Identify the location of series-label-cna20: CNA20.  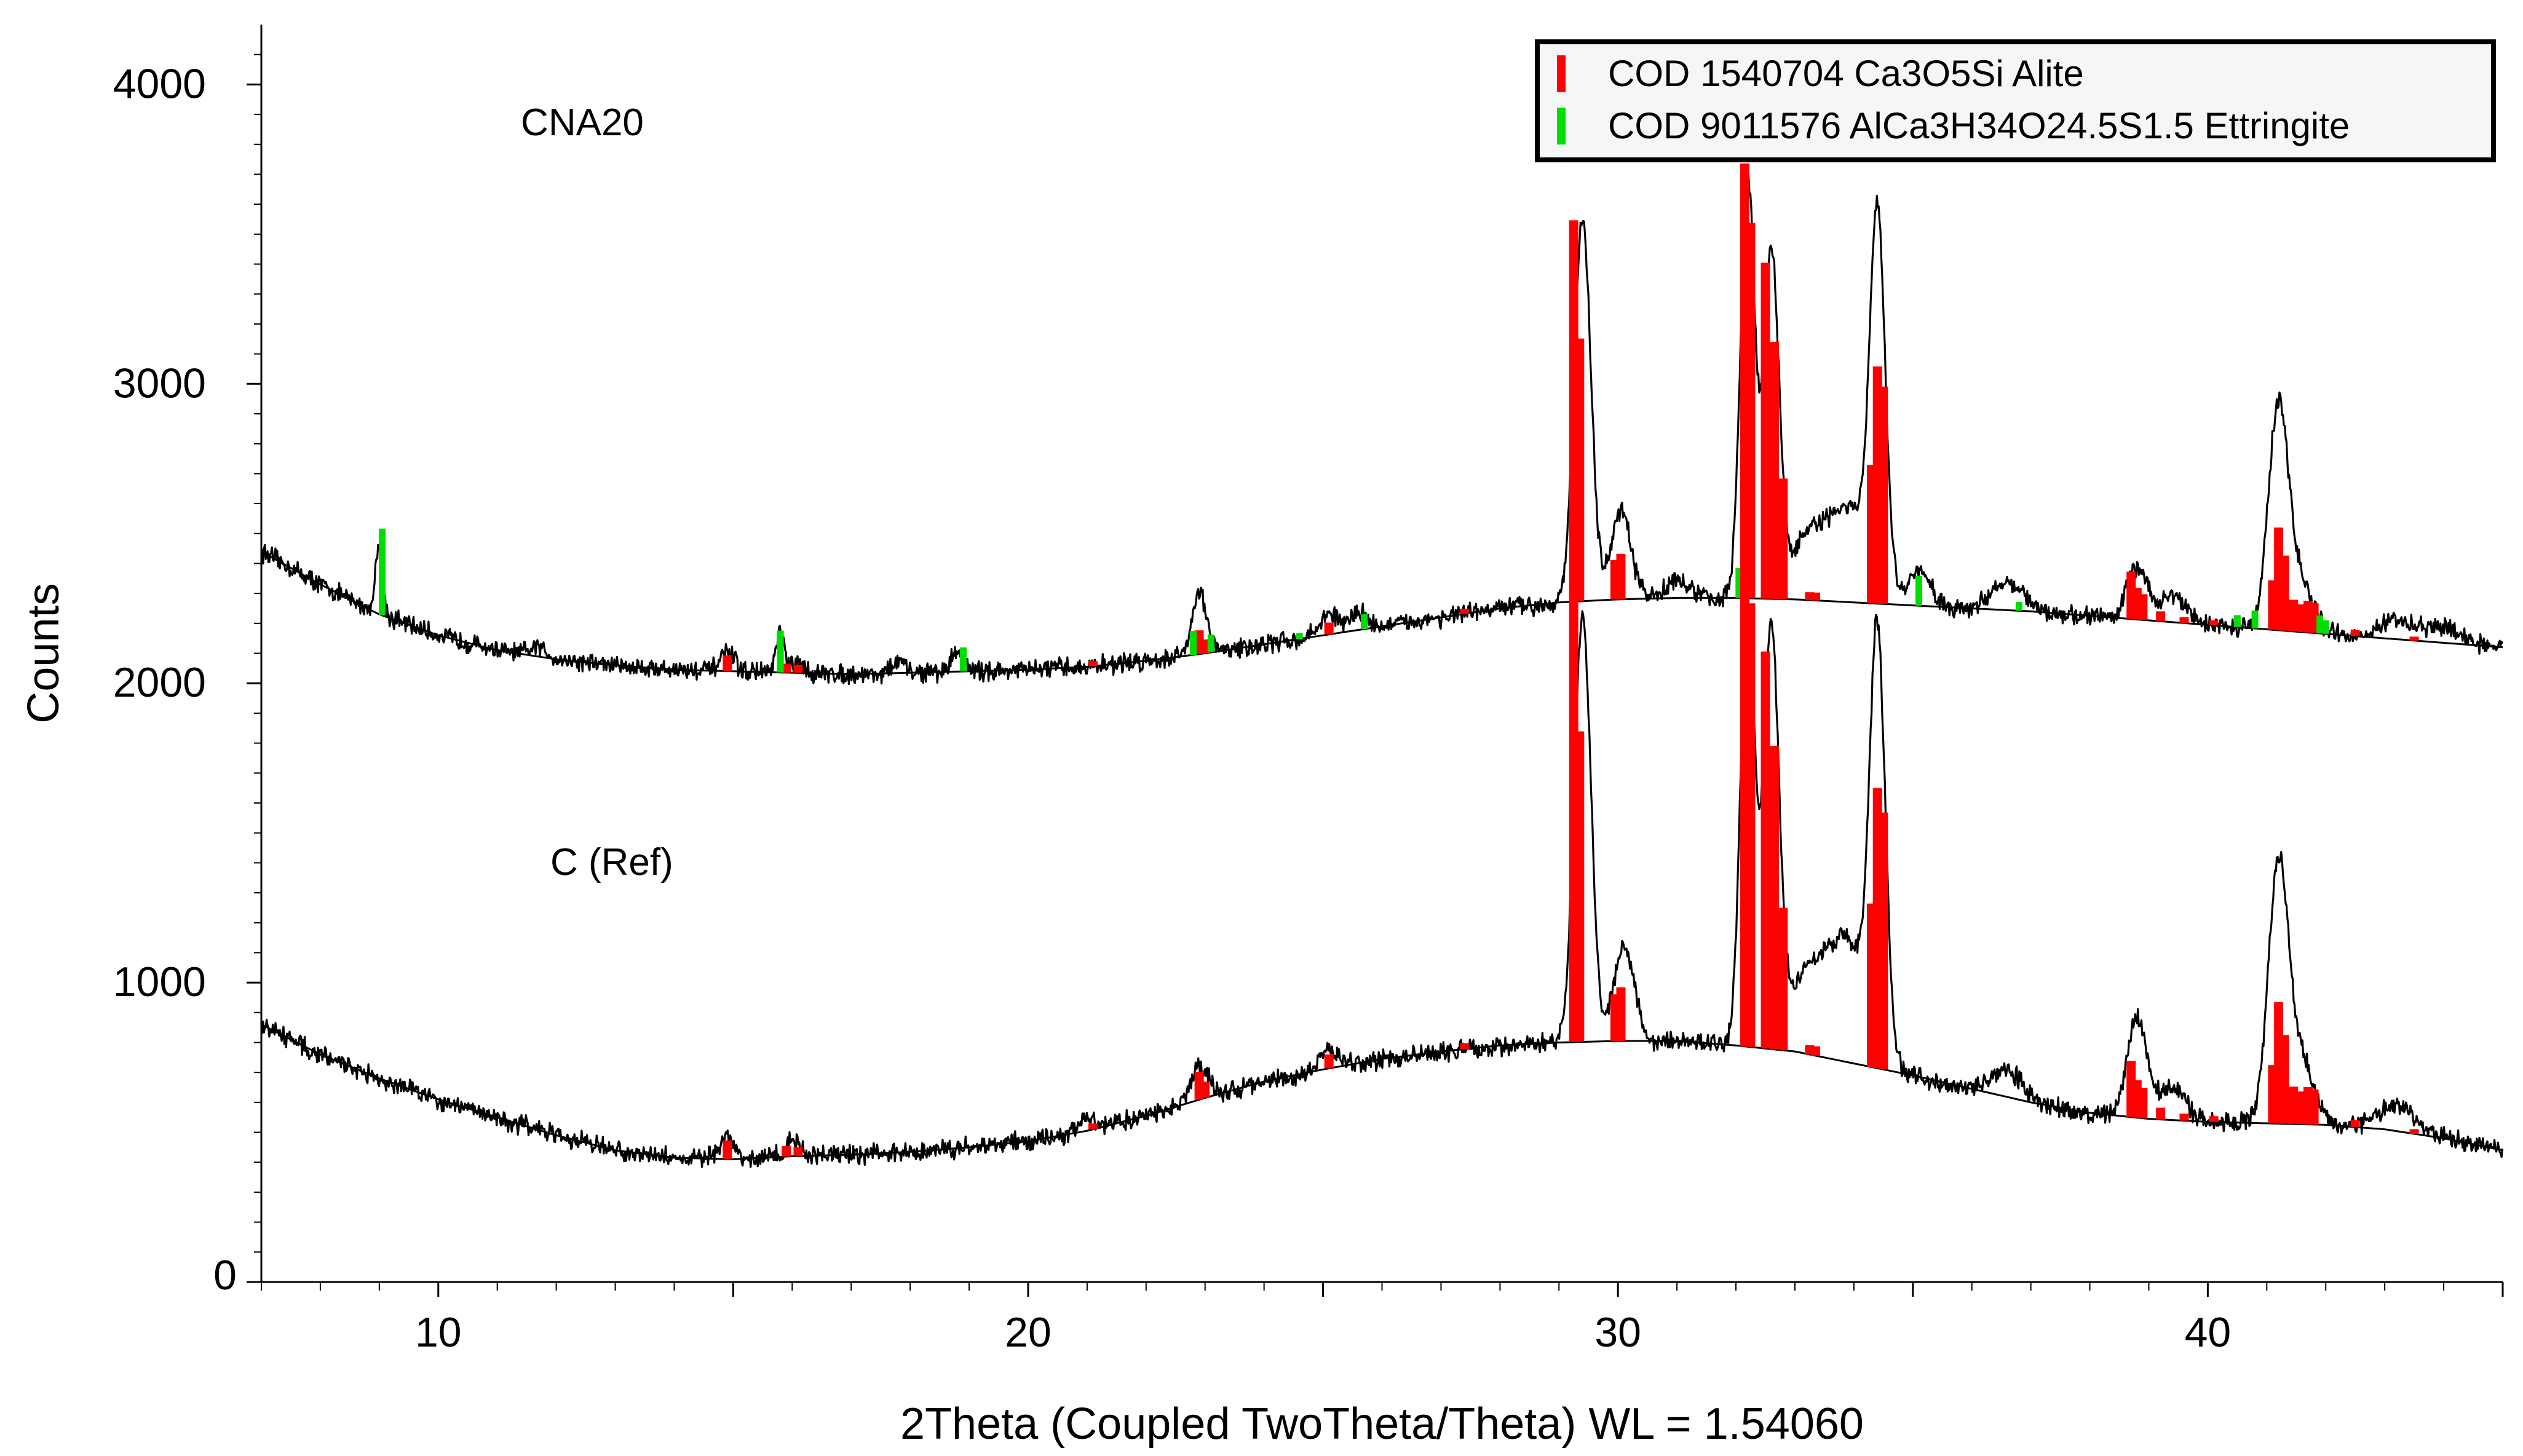
(582, 122).